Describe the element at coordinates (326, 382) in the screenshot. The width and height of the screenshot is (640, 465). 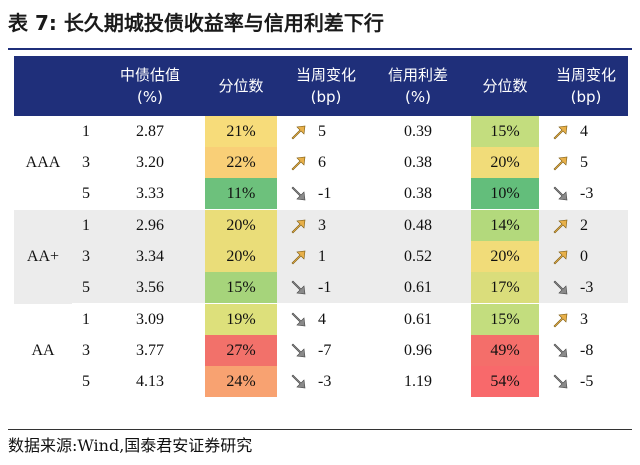
I see `ytm-change-cell: -3` at that location.